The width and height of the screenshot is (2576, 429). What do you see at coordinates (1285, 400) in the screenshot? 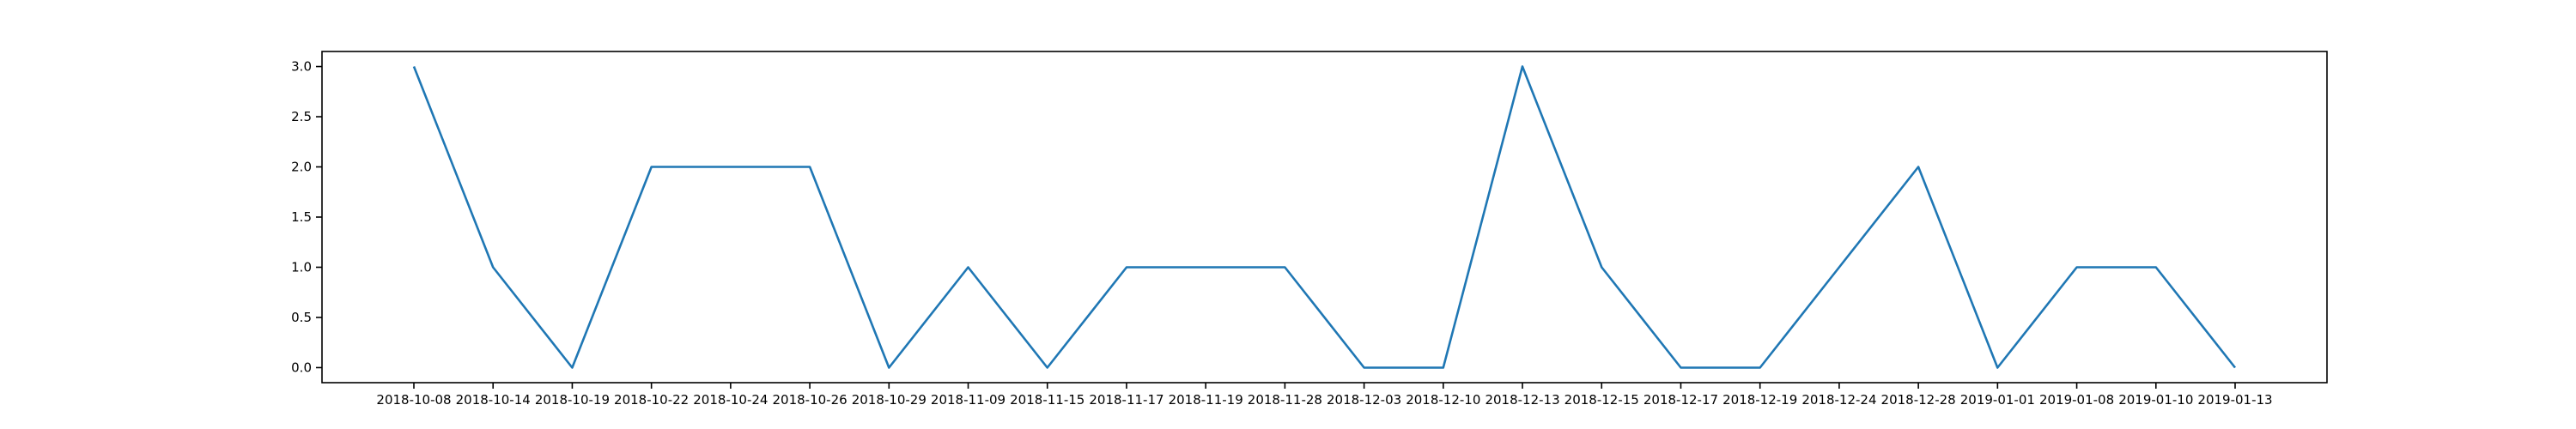
I see `x-tick-label: 2018-11-28` at bounding box center [1285, 400].